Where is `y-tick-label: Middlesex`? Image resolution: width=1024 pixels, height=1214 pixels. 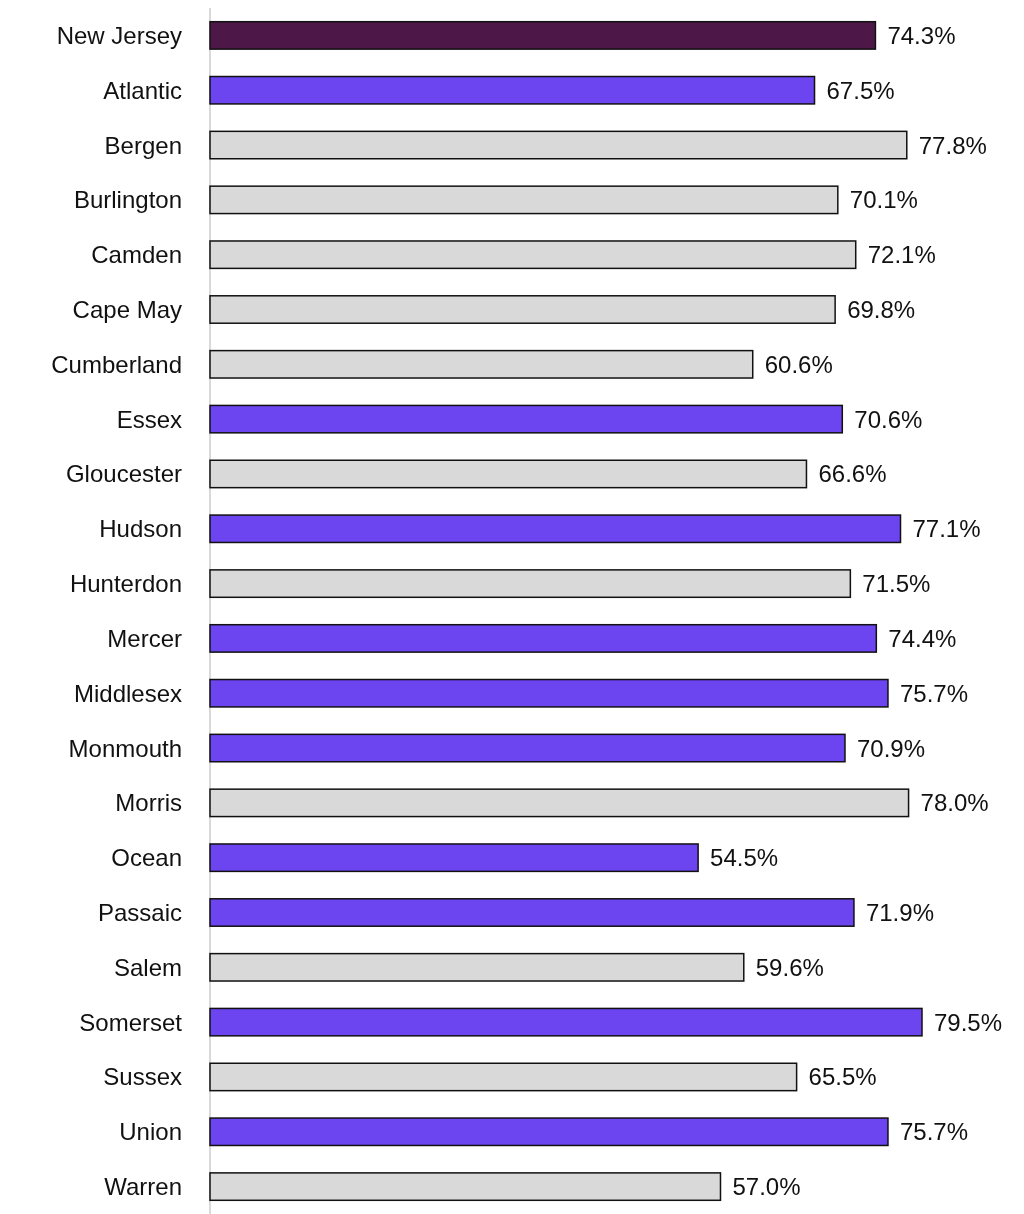
y-tick-label: Middlesex is located at coordinates (127, 693).